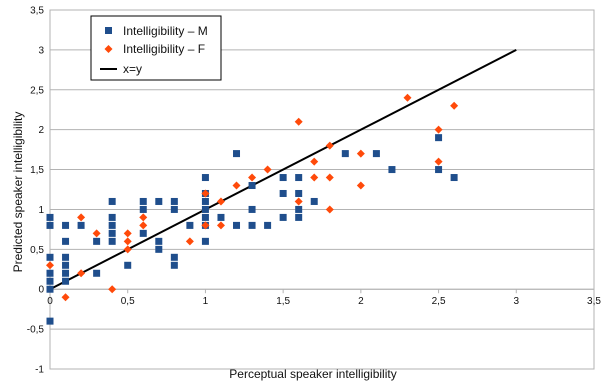  What do you see at coordinates (324, 301) in the screenshot?
I see `x-tick-labels: 0 0,5 1 1,5 2 2,5 3 3,5` at bounding box center [324, 301].